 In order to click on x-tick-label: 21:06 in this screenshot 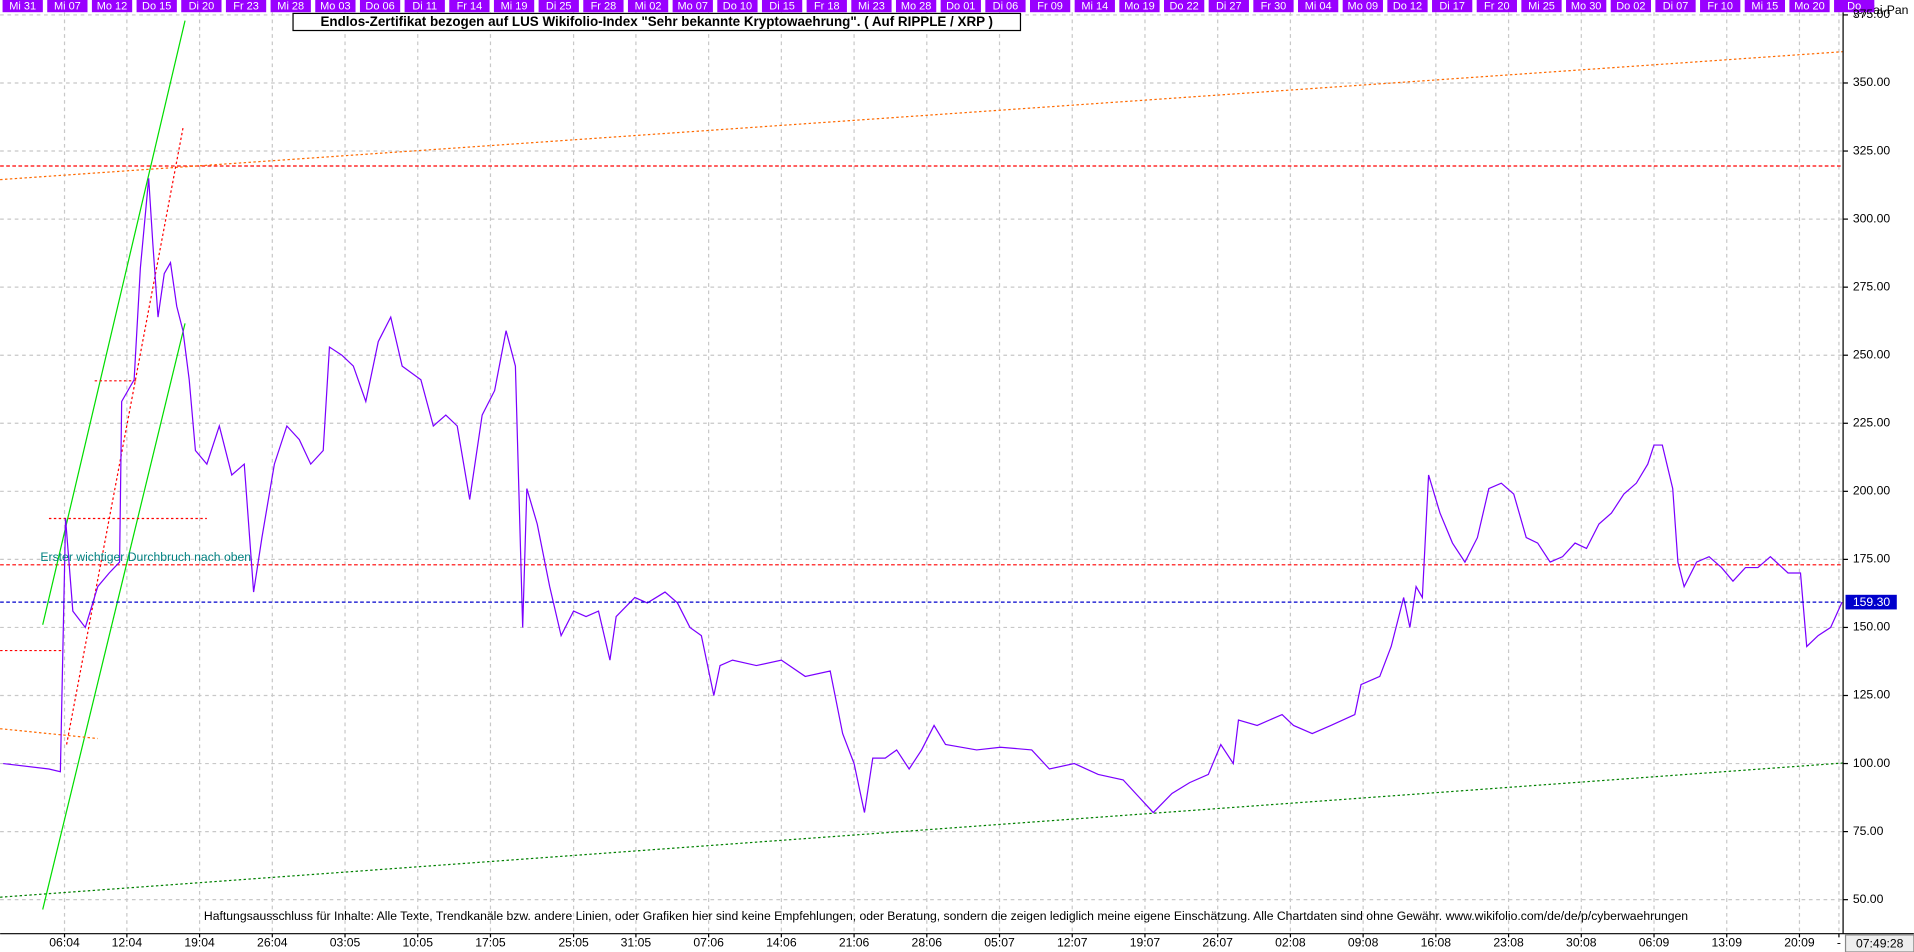, I will do `click(854, 943)`.